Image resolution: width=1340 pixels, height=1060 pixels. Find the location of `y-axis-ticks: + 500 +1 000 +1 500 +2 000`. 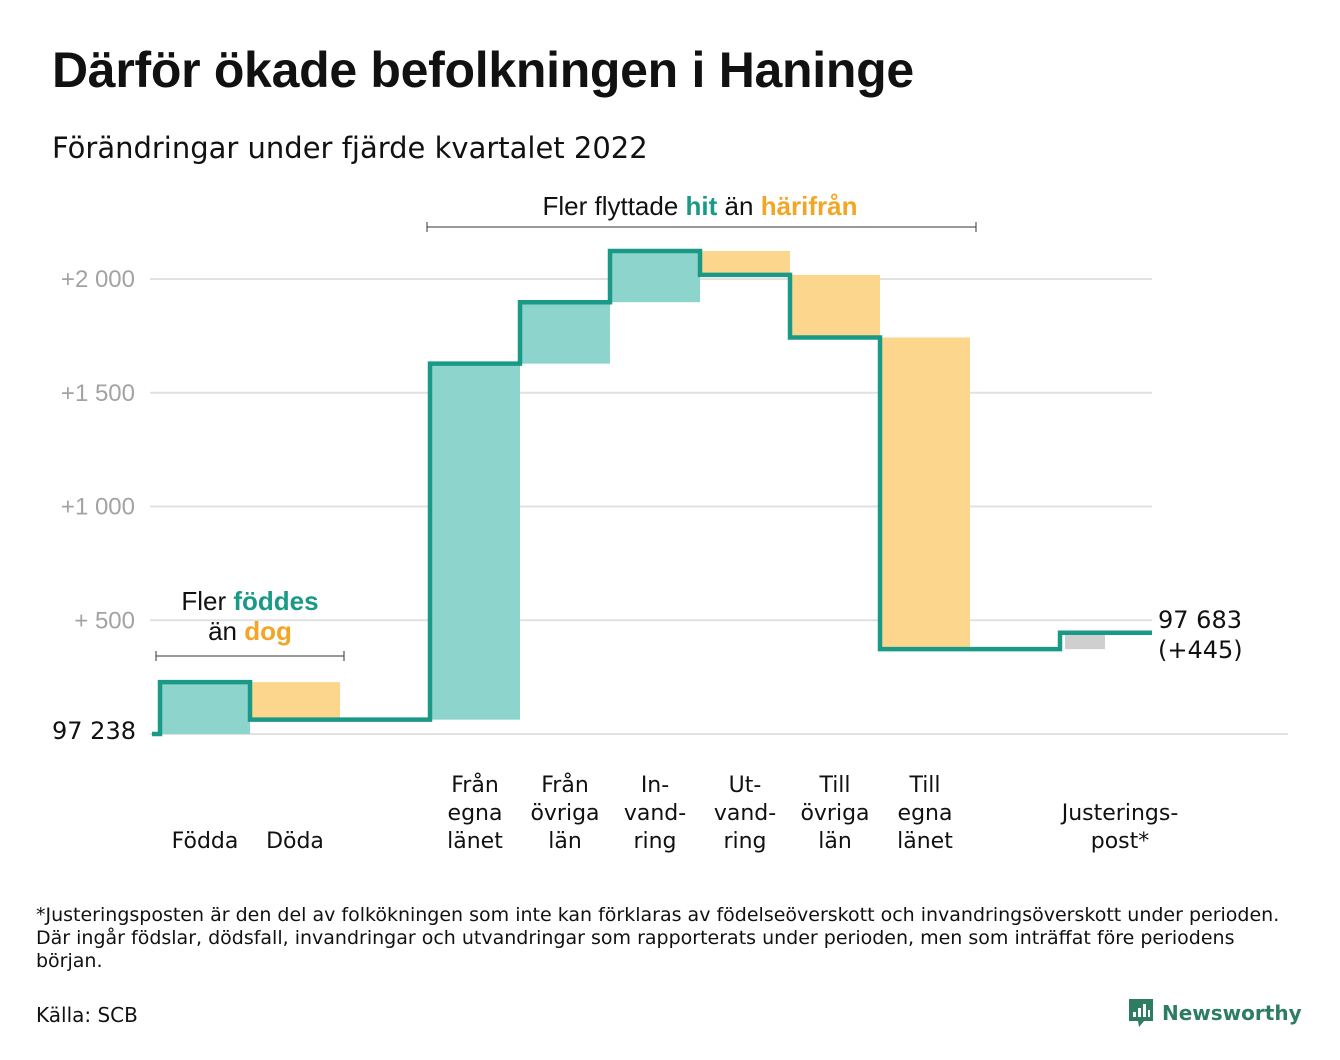

y-axis-ticks: + 500 +1 000 +1 500 +2 000 is located at coordinates (98, 450).